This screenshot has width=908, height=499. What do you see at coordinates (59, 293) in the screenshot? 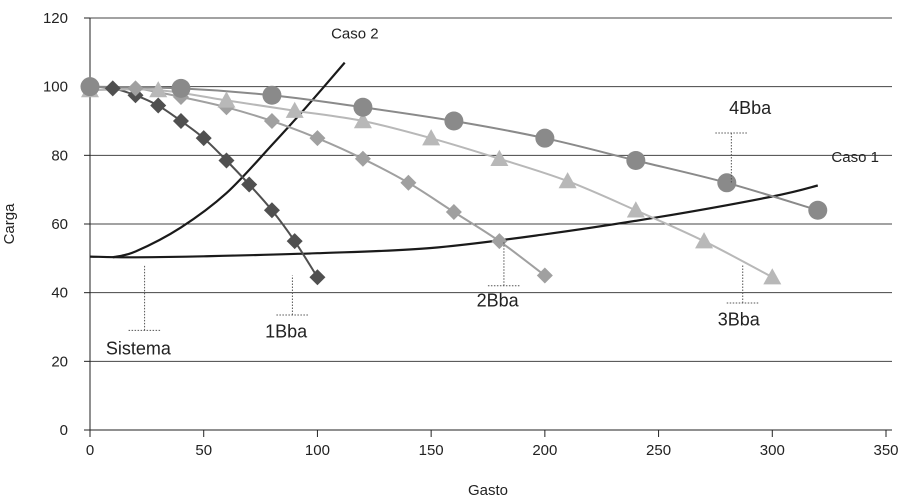
I see `y-tick-label-40: 40` at bounding box center [59, 293].